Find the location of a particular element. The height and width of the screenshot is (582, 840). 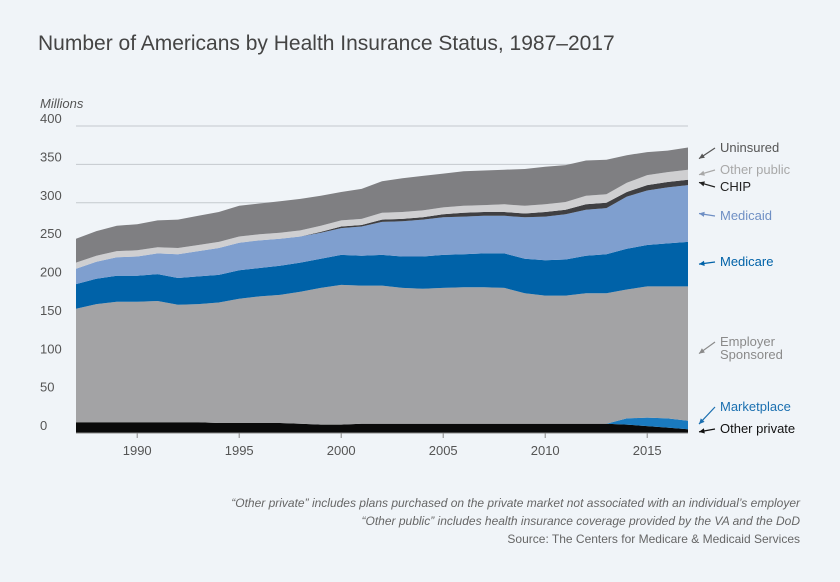

y-tick-label: 350 is located at coordinates (51, 156).